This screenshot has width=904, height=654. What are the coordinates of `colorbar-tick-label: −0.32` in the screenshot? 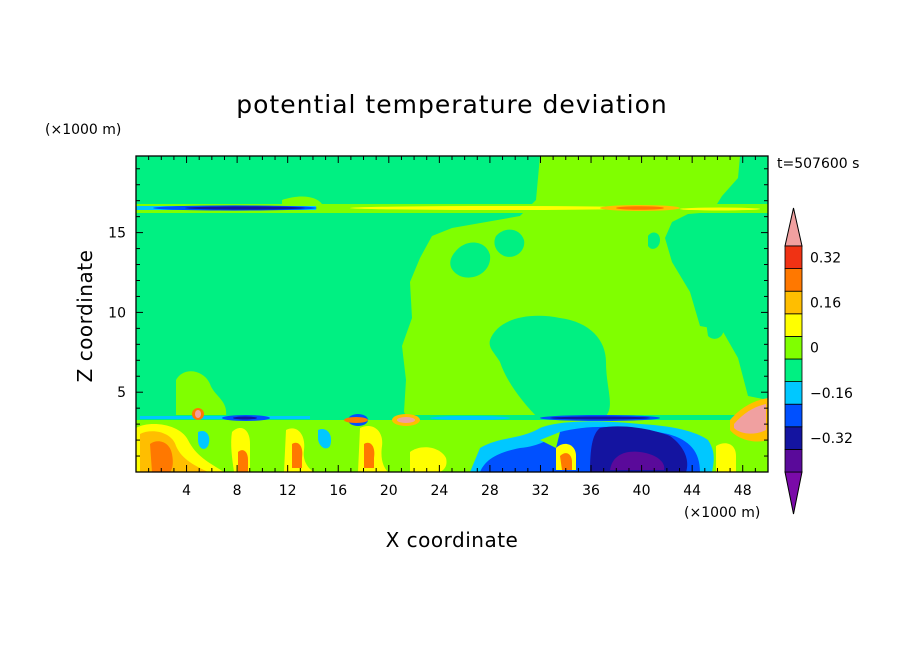 It's located at (831, 439).